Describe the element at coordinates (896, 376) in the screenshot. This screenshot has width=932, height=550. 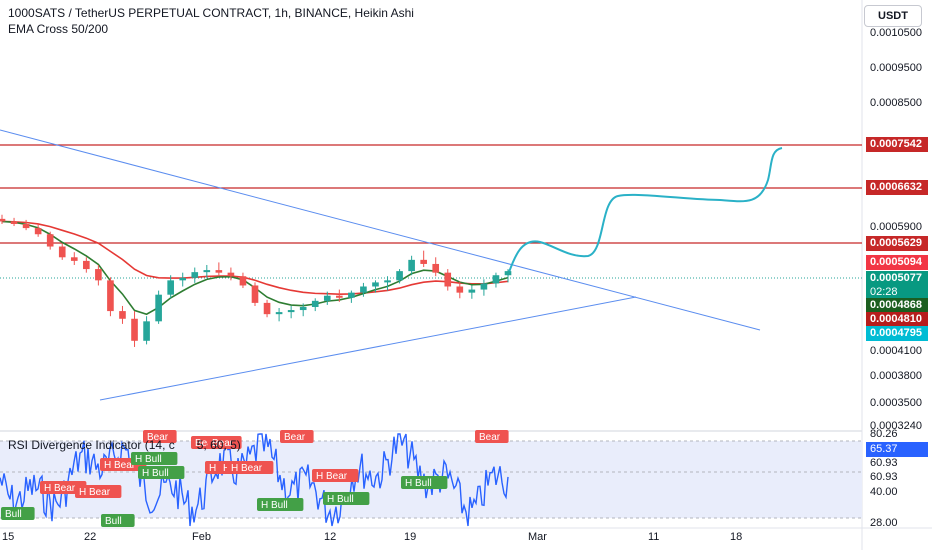
I see `price-tick: 0.0003800` at that location.